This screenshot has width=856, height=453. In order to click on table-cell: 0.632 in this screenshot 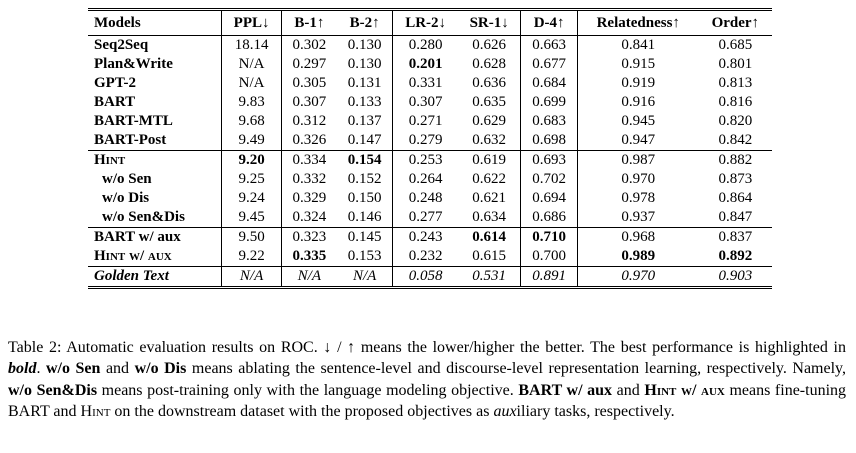, I will do `click(489, 140)`.